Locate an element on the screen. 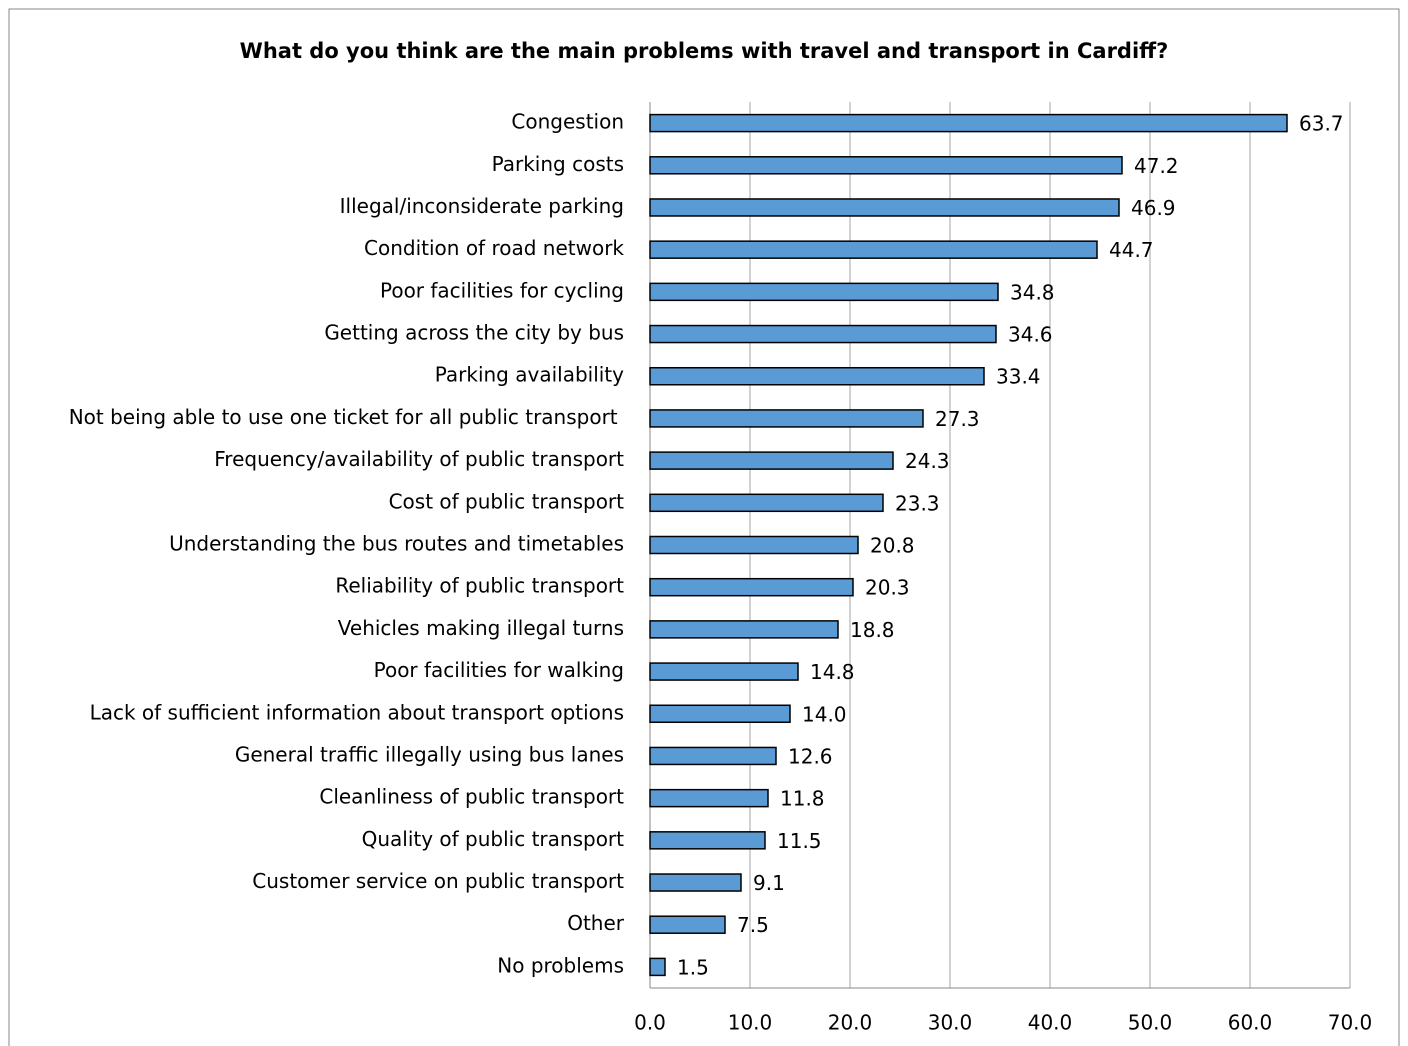 The image size is (1408, 1046). value-label: 18.8 is located at coordinates (872, 630).